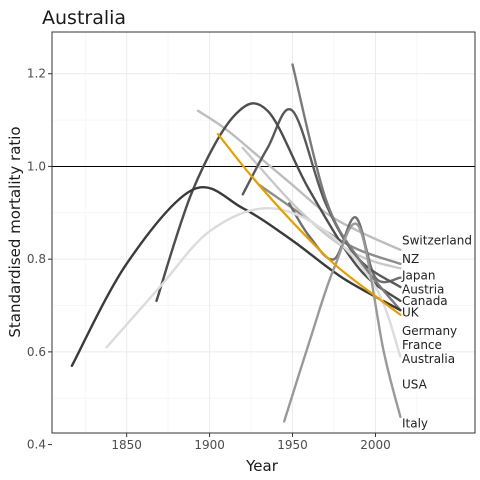  What do you see at coordinates (428, 359) in the screenshot?
I see `series-label-australia: Australia` at bounding box center [428, 359].